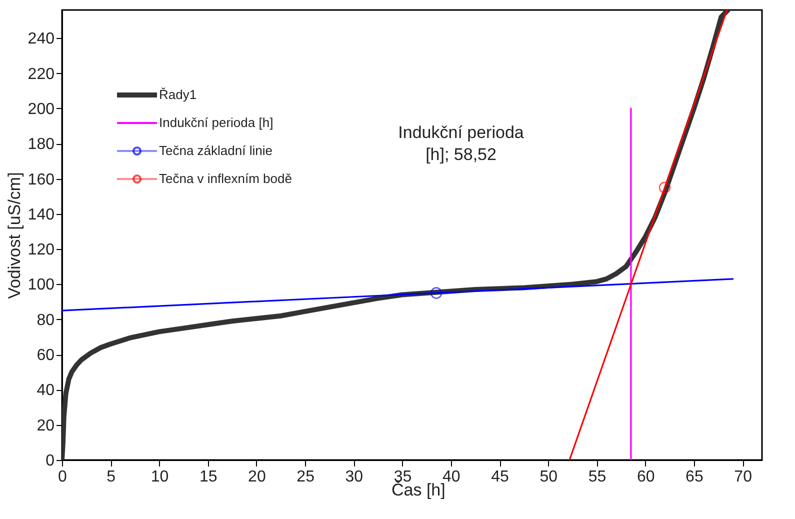  I want to click on legend-label: Tečna v inflexním bodě, so click(225, 178).